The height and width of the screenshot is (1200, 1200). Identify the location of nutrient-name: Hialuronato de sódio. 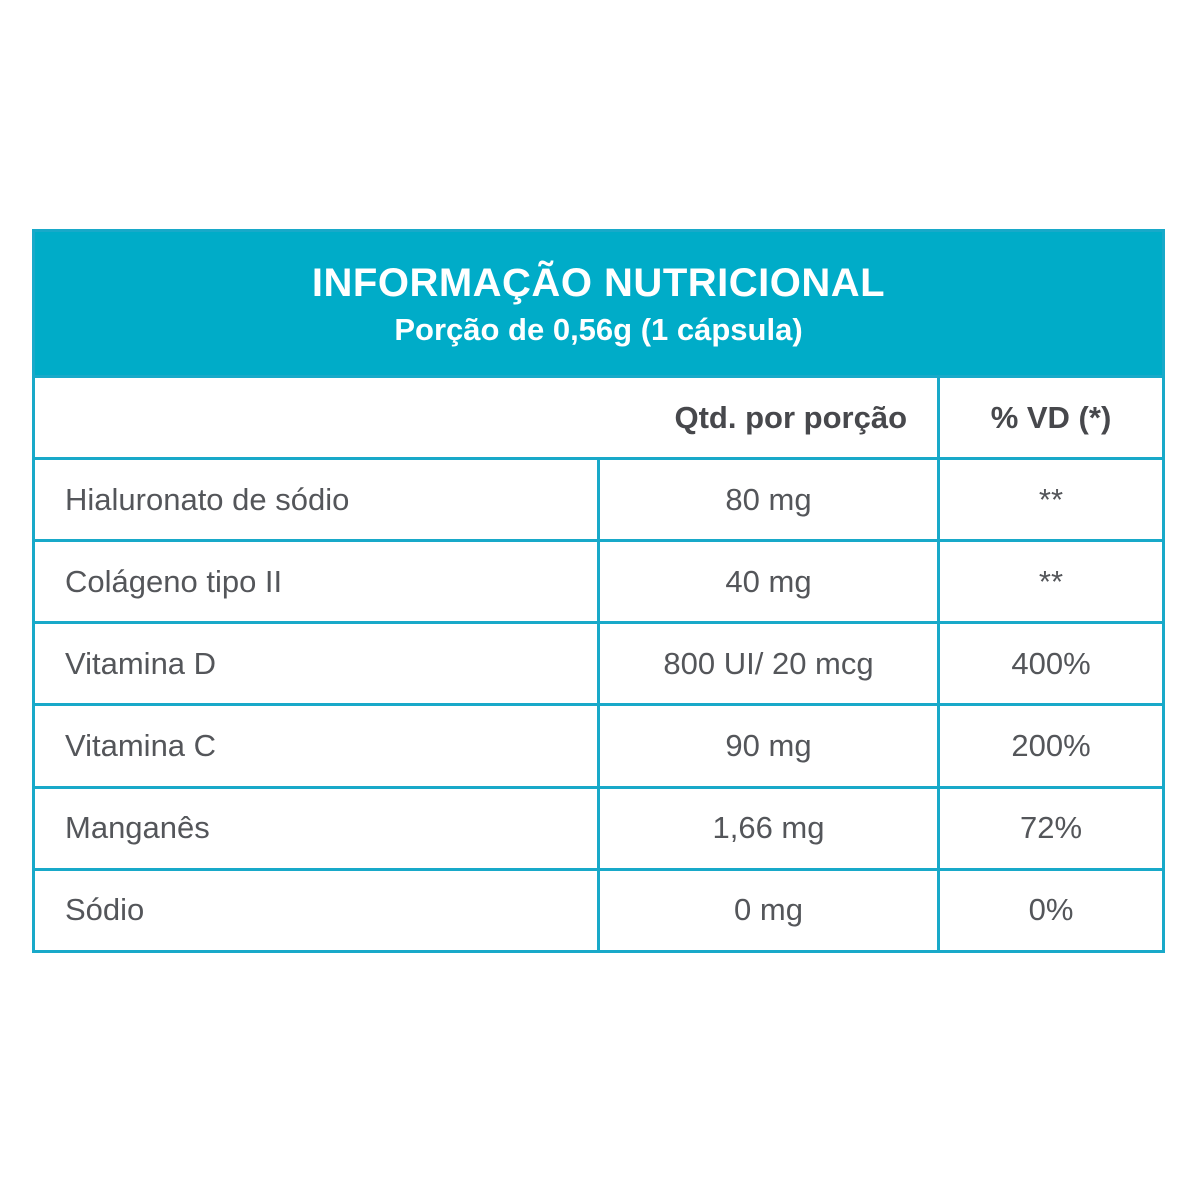
(316, 500).